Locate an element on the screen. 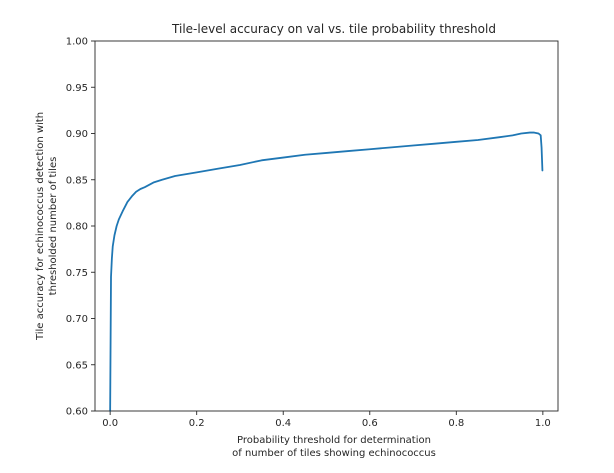  y-tick-label: 0.65 is located at coordinates (77, 365).